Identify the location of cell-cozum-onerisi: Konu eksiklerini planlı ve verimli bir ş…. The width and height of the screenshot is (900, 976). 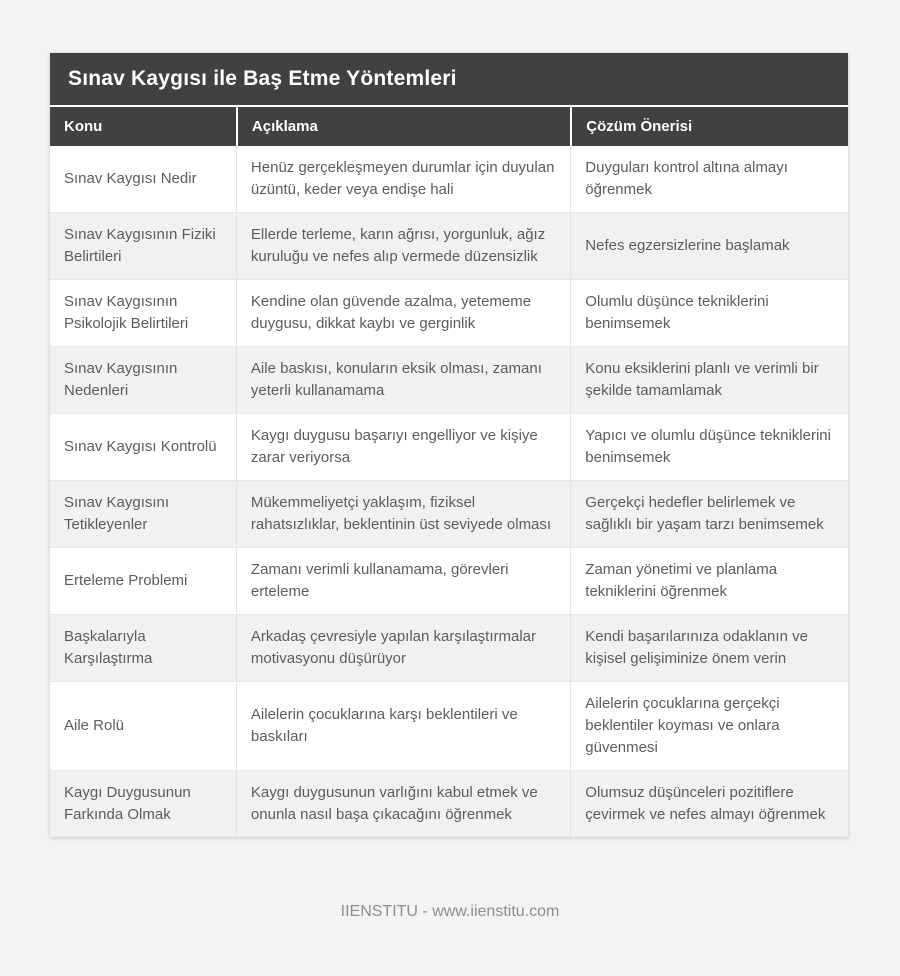
(709, 380).